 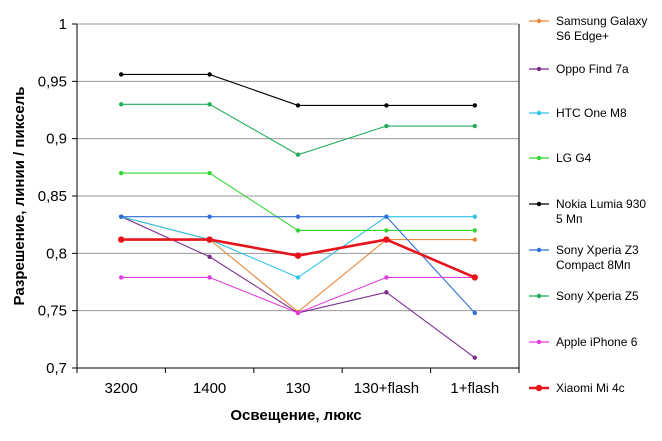 I want to click on series-htc-one-m8, so click(x=298, y=247).